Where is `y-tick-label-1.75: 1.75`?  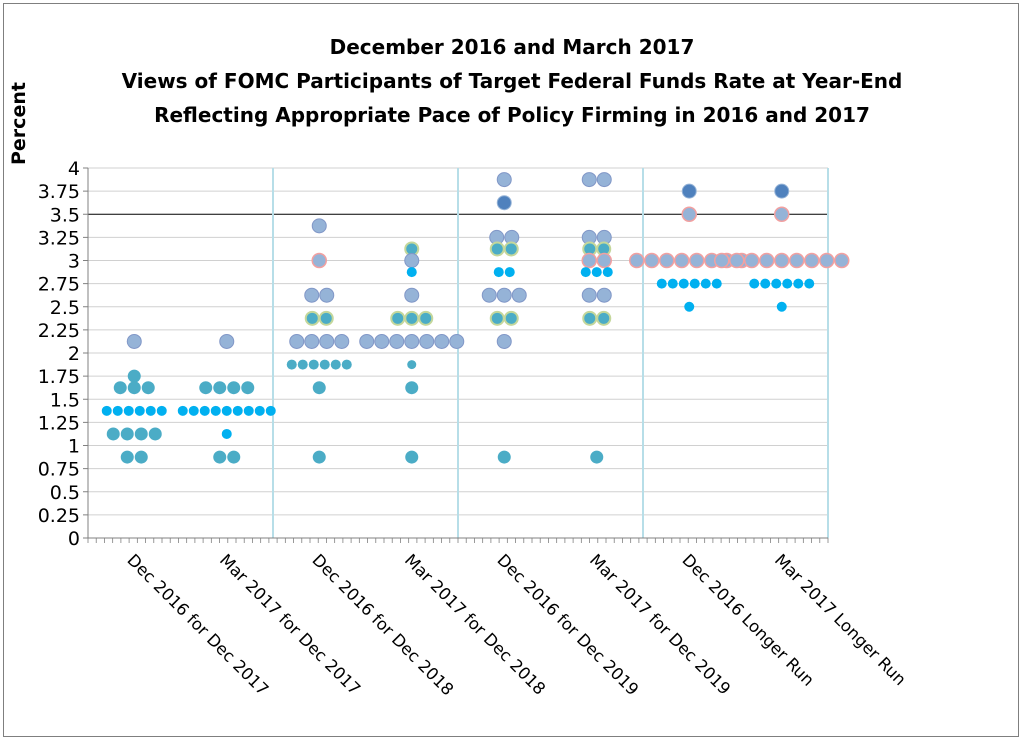
y-tick-label-1.75: 1.75 is located at coordinates (59, 377).